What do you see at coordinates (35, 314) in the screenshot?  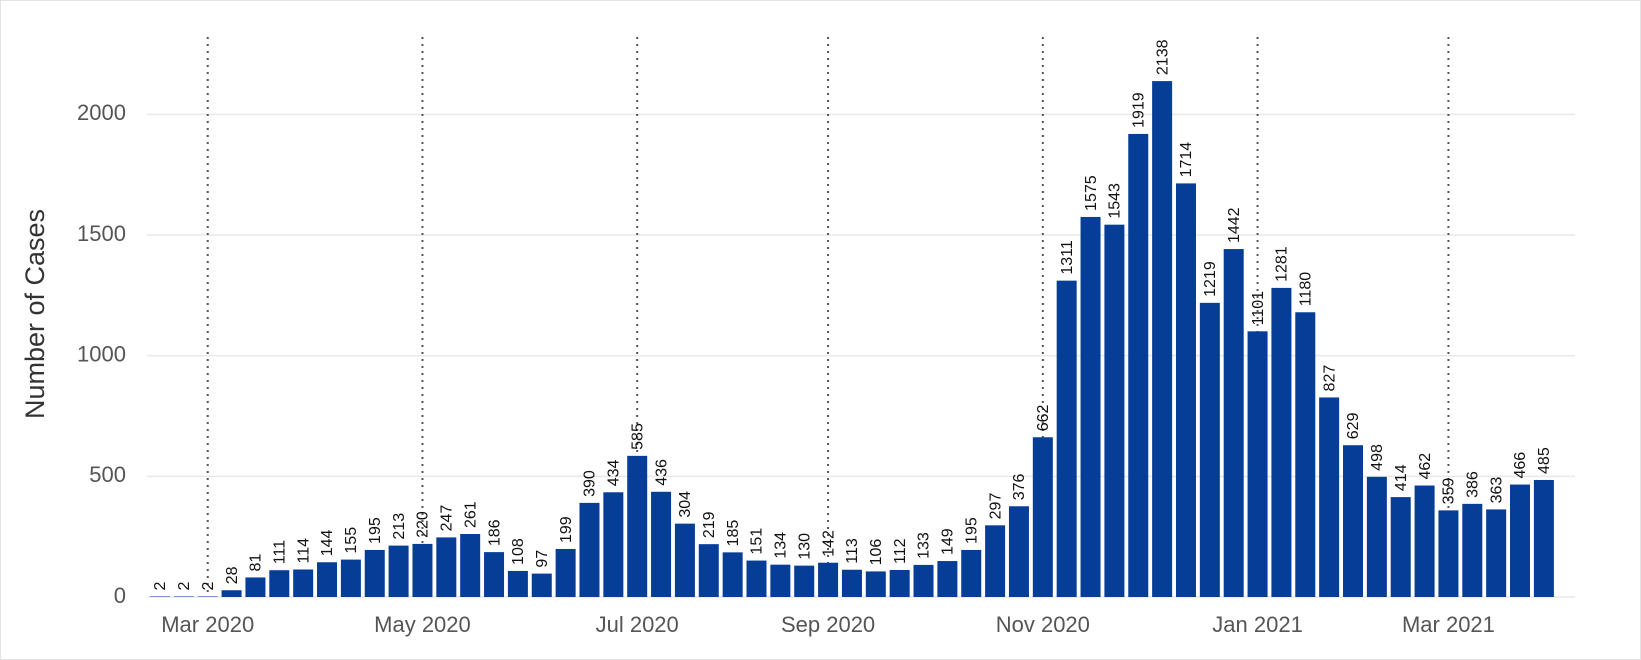 I see `y-axis-label: Number of Cases` at bounding box center [35, 314].